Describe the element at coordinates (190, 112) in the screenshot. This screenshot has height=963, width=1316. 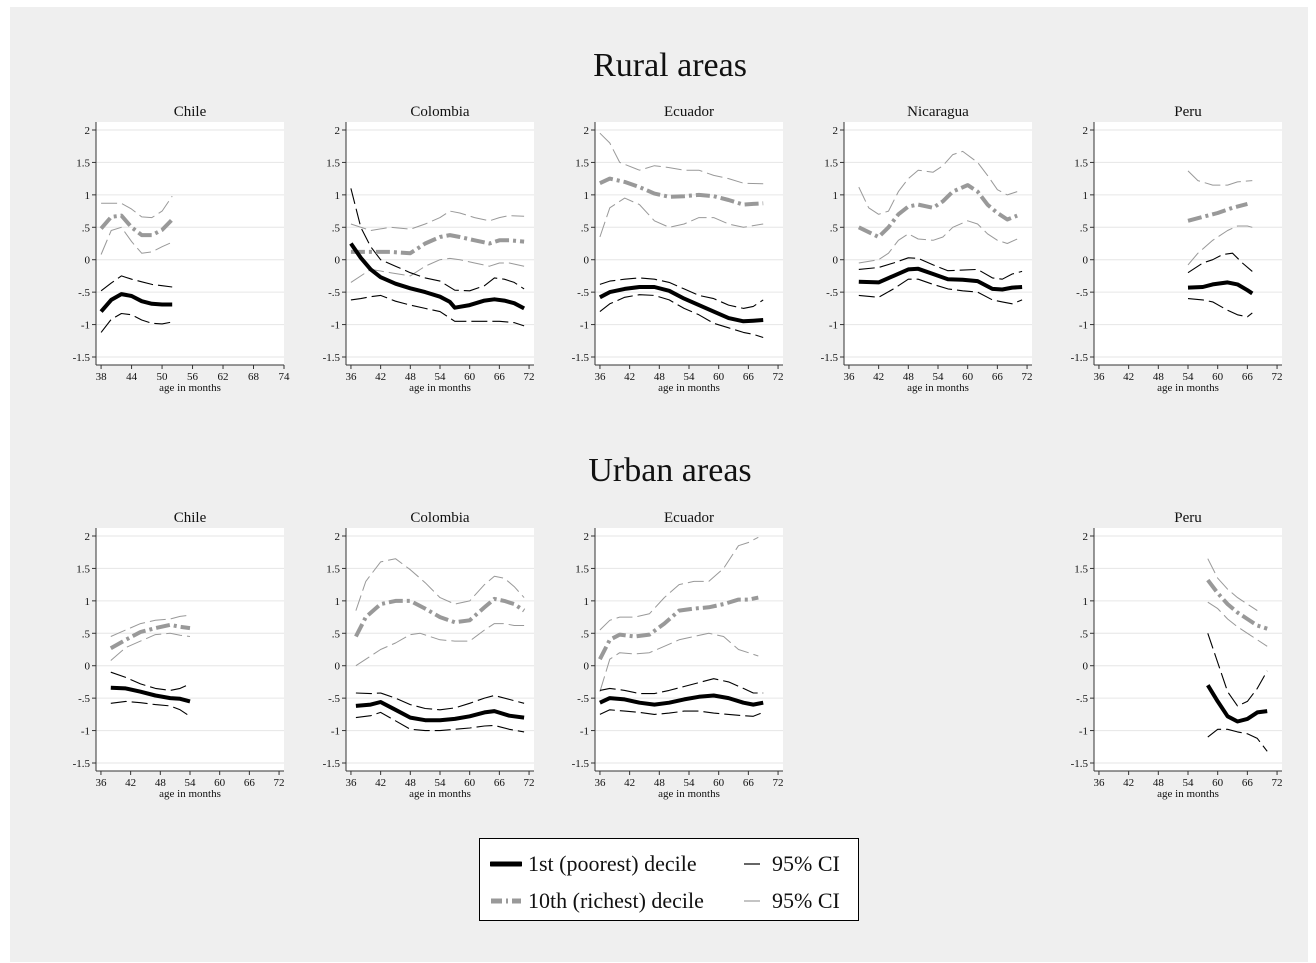
I see `panel-title: Chile` at that location.